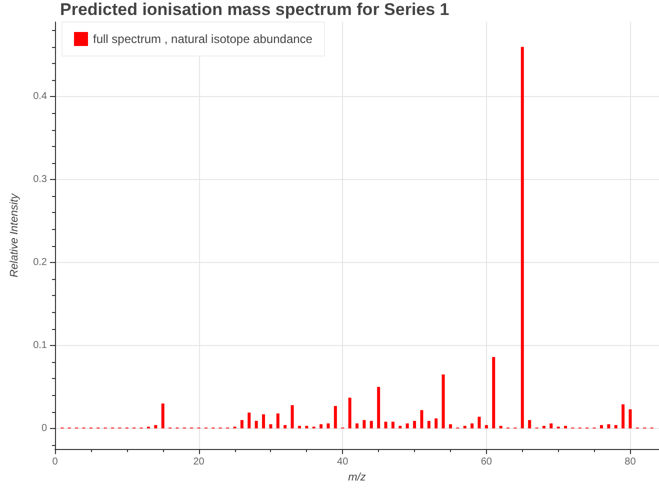 Image resolution: width=659 pixels, height=488 pixels. I want to click on legend-label: full spectrum , natural isotope abundance, so click(203, 39).